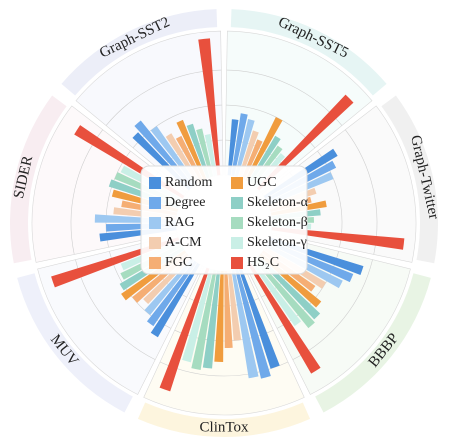 This screenshot has width=449, height=446. Describe the element at coordinates (262, 182) in the screenshot. I see `legend-label: UGC` at that location.